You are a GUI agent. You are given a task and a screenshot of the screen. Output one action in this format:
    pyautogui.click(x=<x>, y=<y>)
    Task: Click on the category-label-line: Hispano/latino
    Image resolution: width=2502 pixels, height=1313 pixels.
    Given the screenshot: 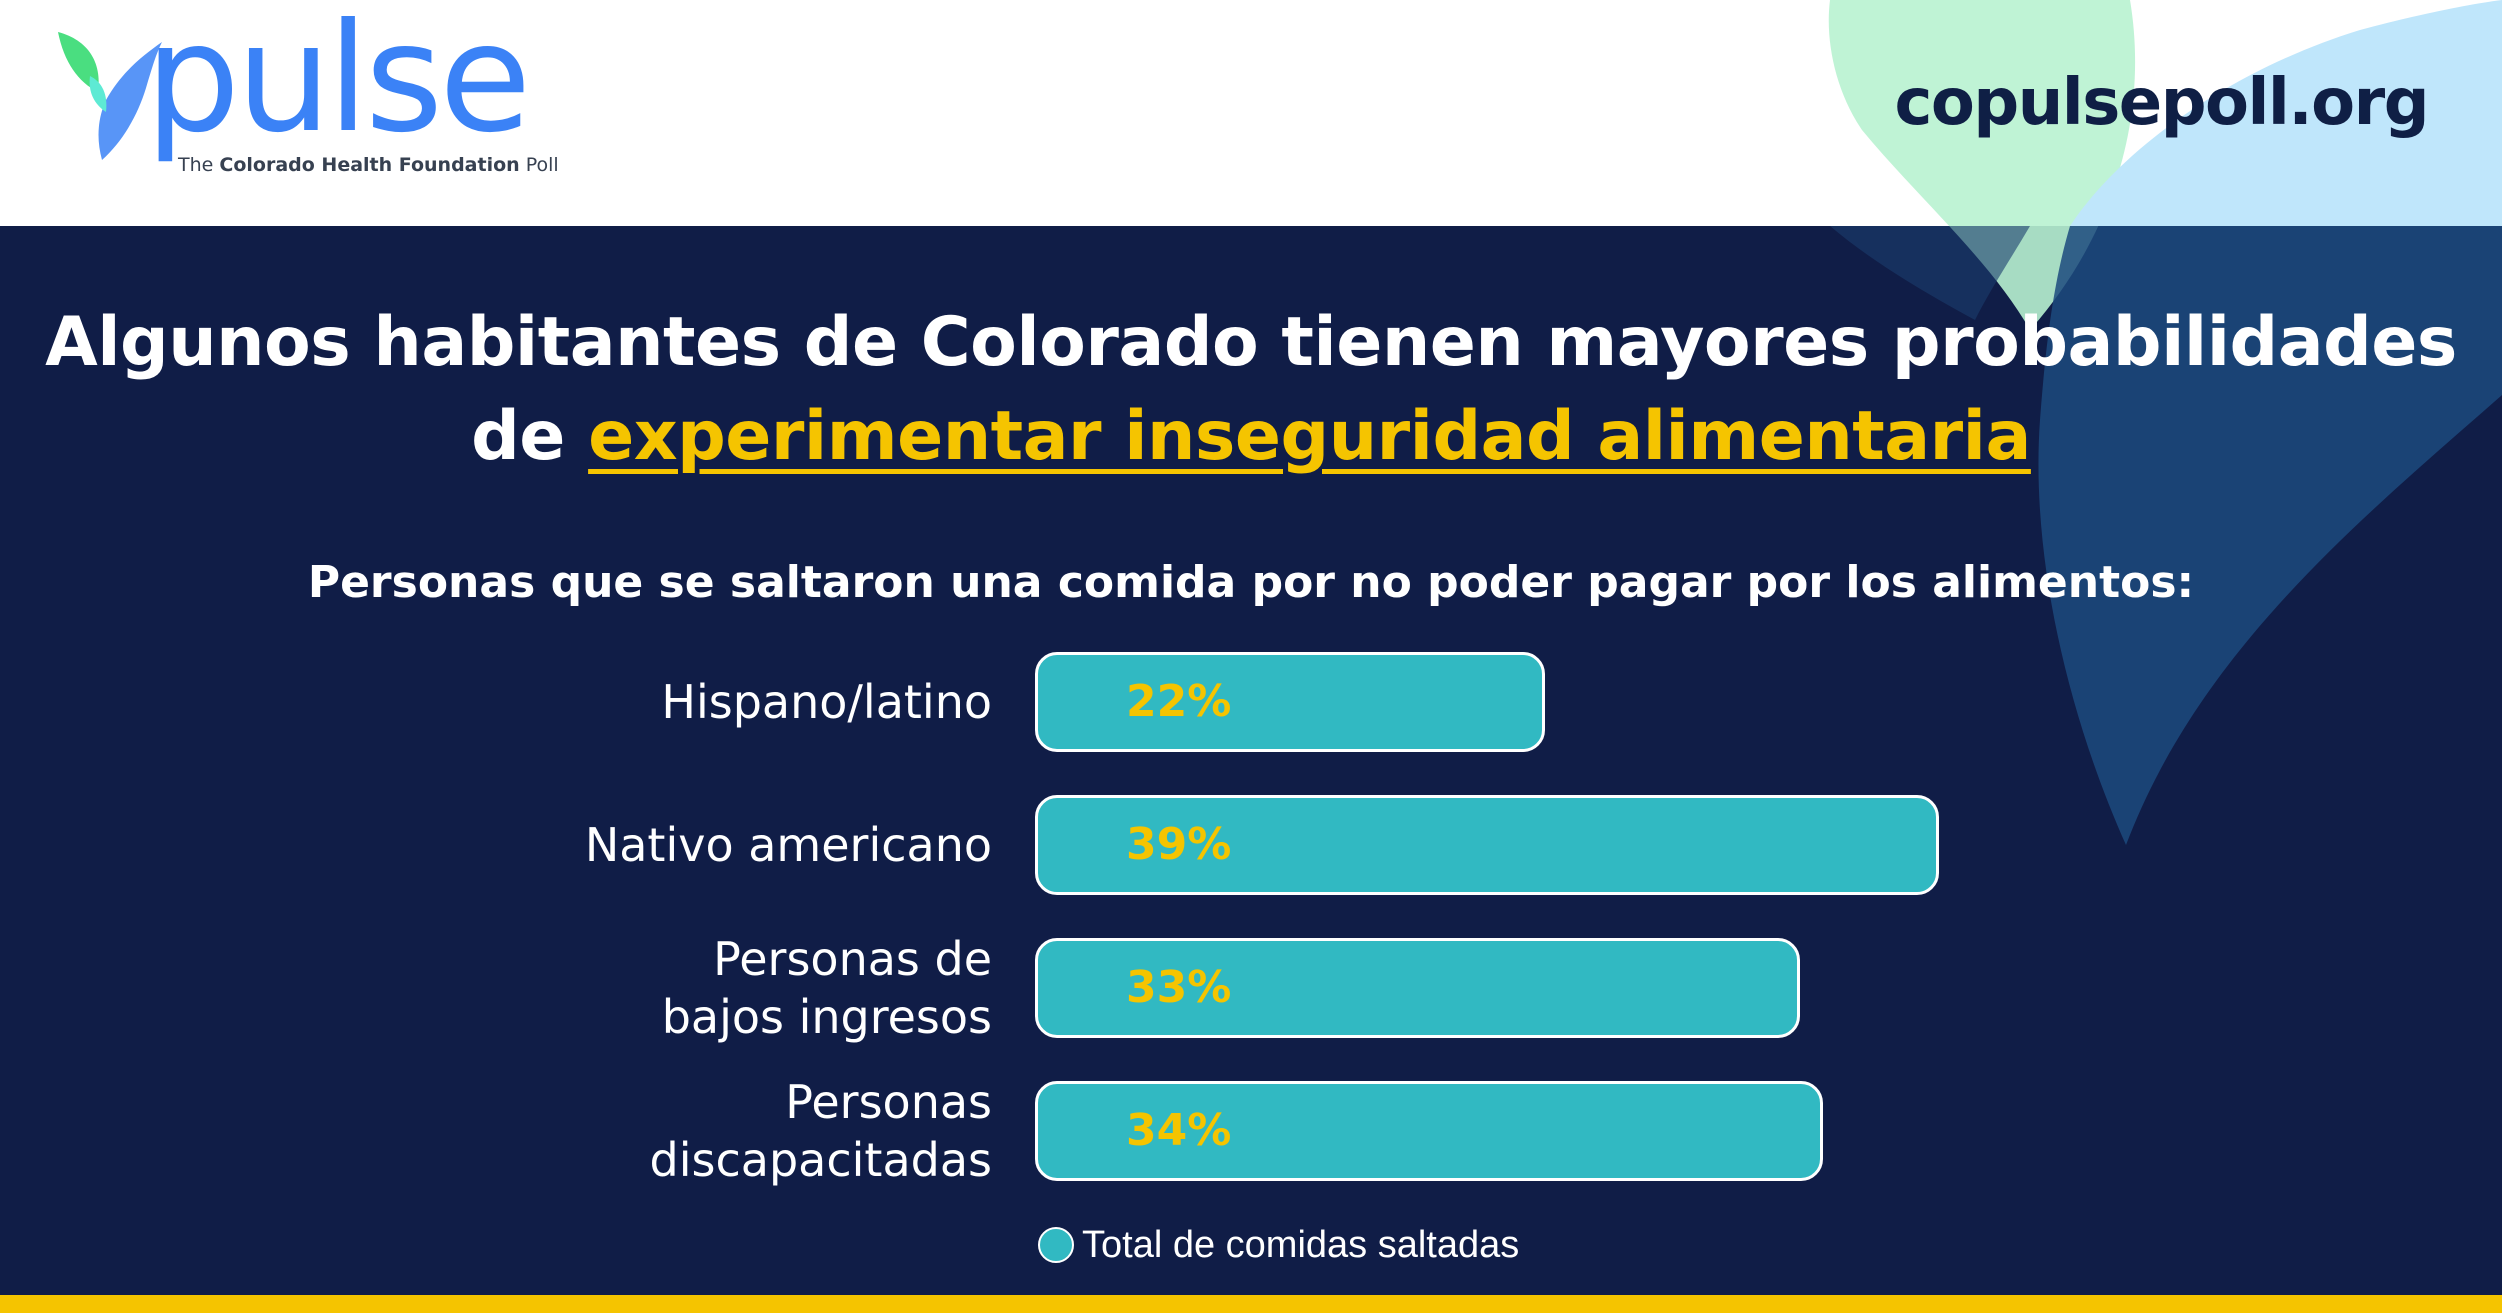 What is the action you would take?
    pyautogui.click(x=826, y=702)
    